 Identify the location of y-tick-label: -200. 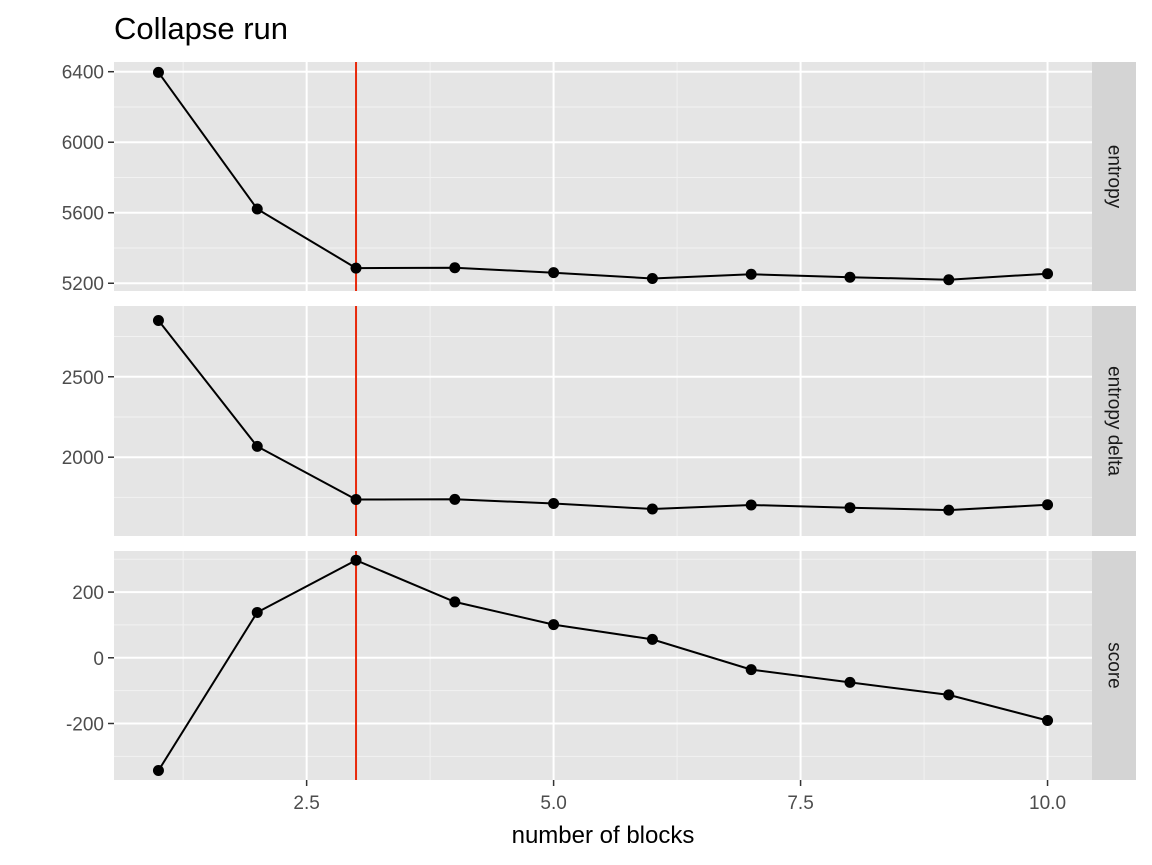
(85, 724).